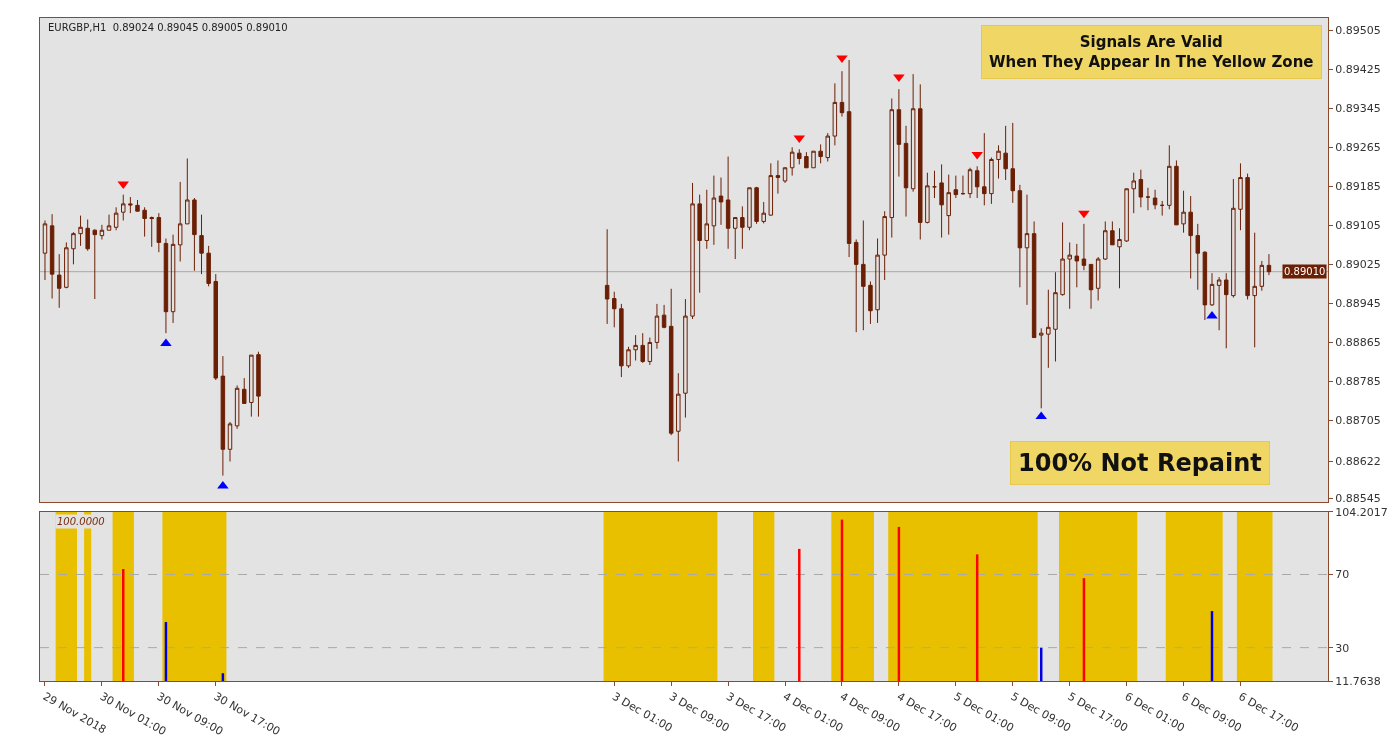 The height and width of the screenshot is (750, 1400). I want to click on y-tick-label: 0.89185, so click(1358, 187).